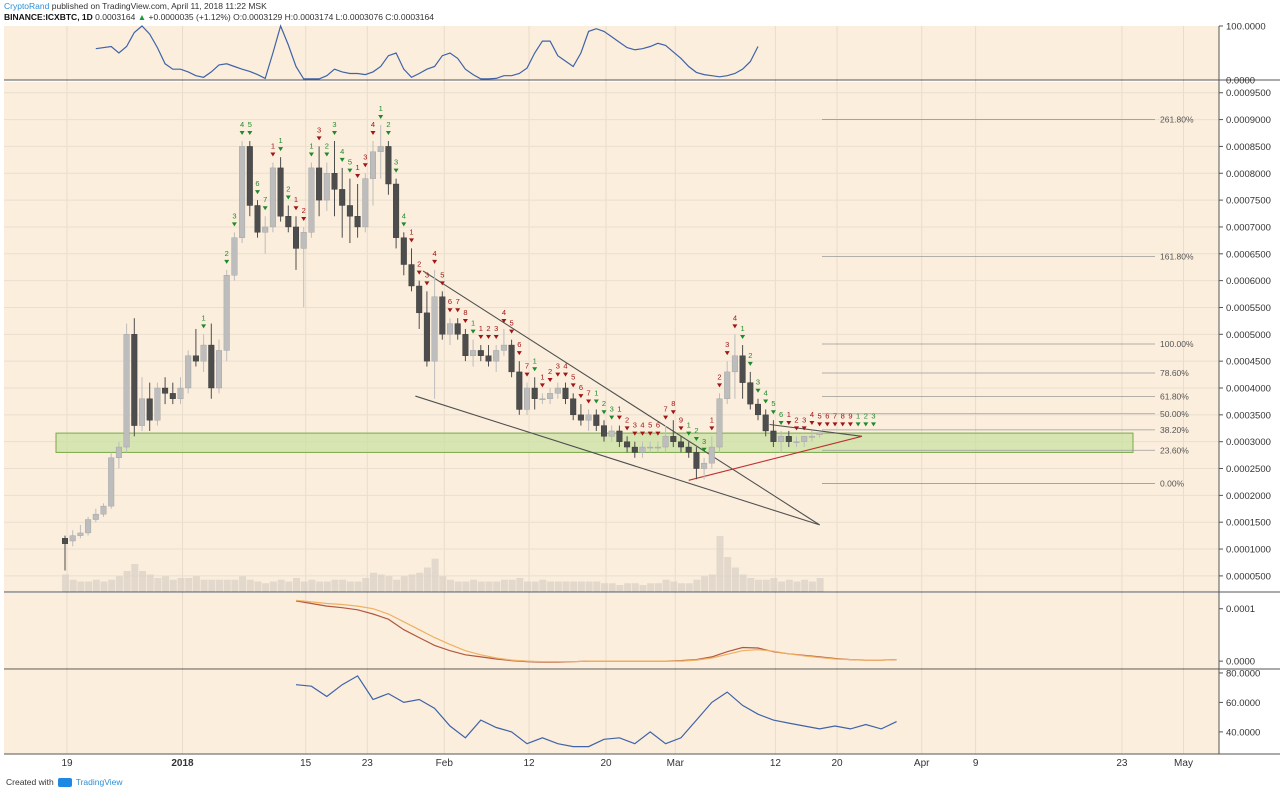  What do you see at coordinates (1177, 256) in the screenshot?
I see `fib-level-label: 161.80%` at bounding box center [1177, 256].